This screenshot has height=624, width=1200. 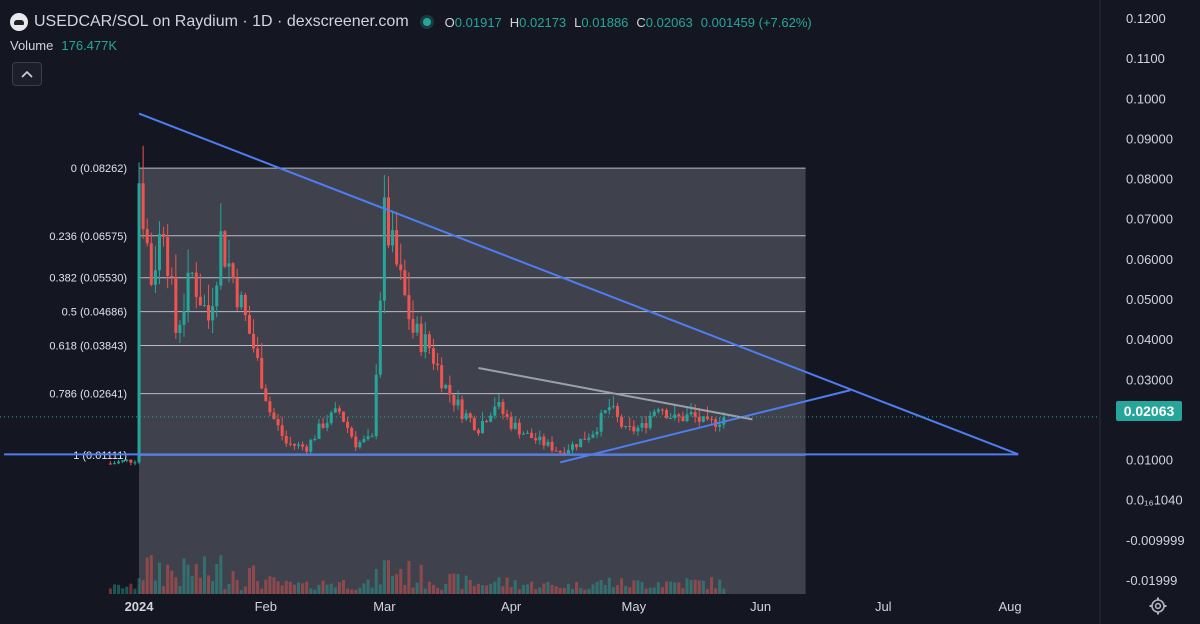 I want to click on fib-level-label: 0.618 (0.03843), so click(x=88, y=346).